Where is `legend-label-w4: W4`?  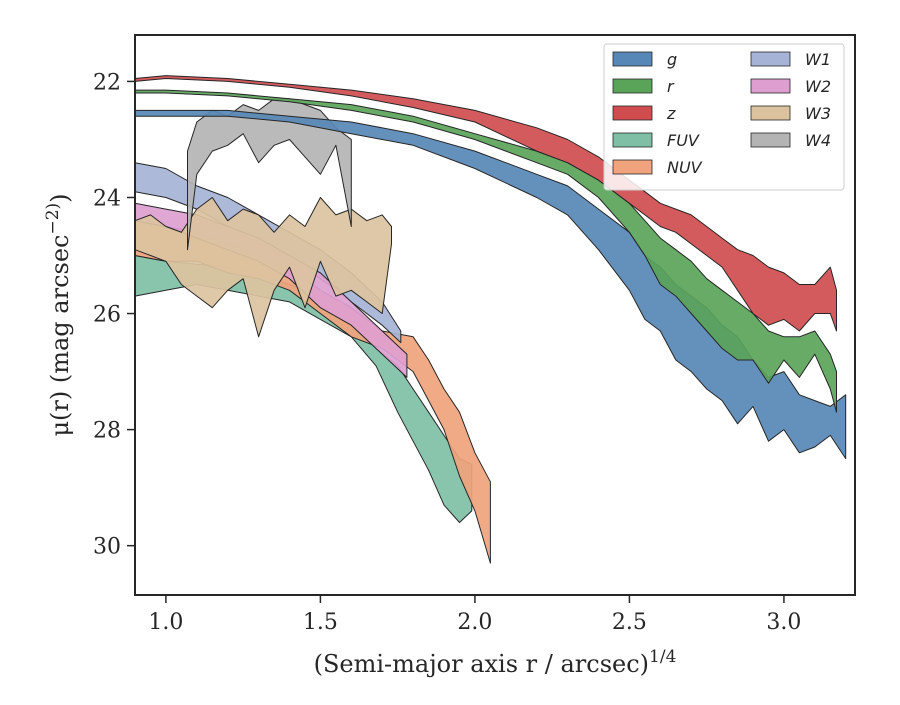 legend-label-w4: W4 is located at coordinates (818, 140).